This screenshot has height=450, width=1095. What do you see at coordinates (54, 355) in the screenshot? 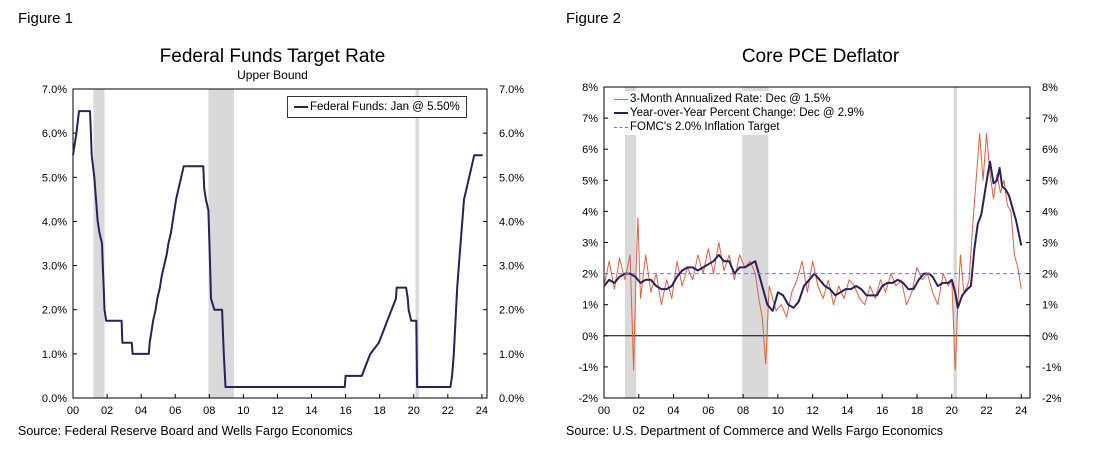
I see `y-tick-label-left: 1.0%` at bounding box center [54, 355].